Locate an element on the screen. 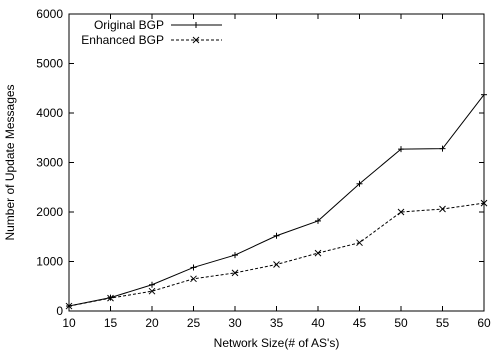 The height and width of the screenshot is (354, 495). x-tick-label: 25 is located at coordinates (194, 323).